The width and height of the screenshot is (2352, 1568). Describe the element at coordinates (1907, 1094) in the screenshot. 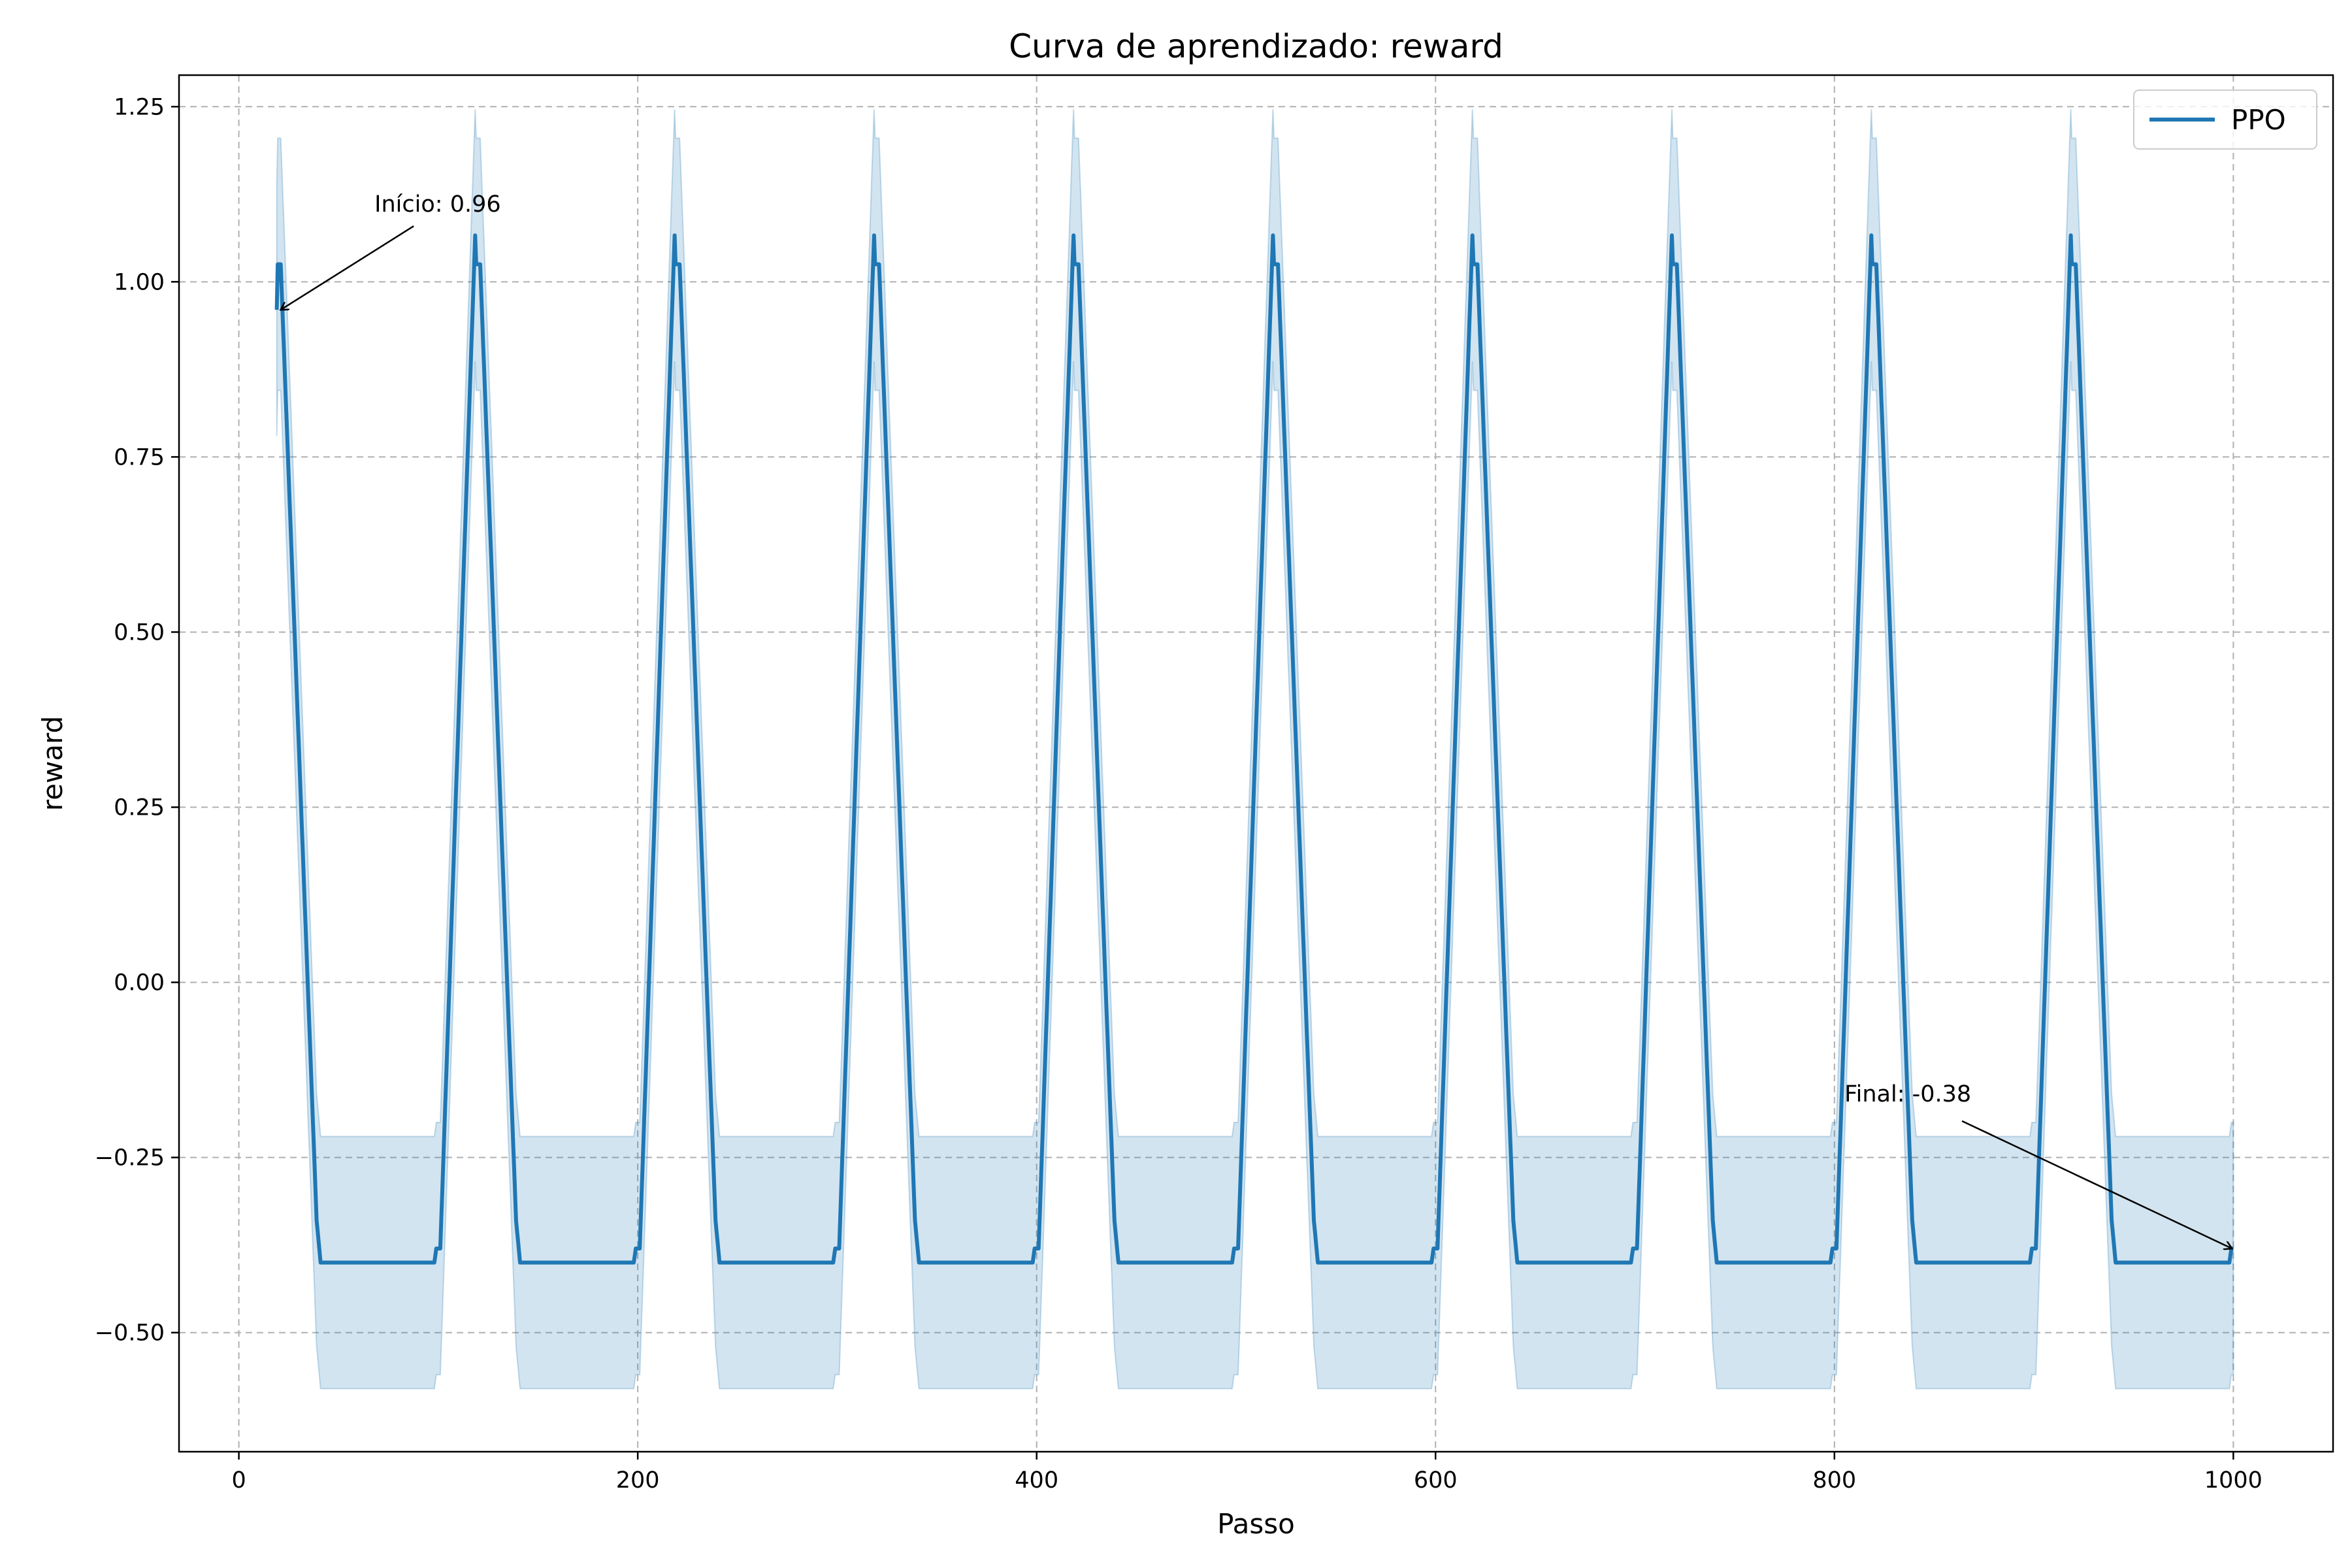

I see `annotation-label: Final: -0.38` at that location.